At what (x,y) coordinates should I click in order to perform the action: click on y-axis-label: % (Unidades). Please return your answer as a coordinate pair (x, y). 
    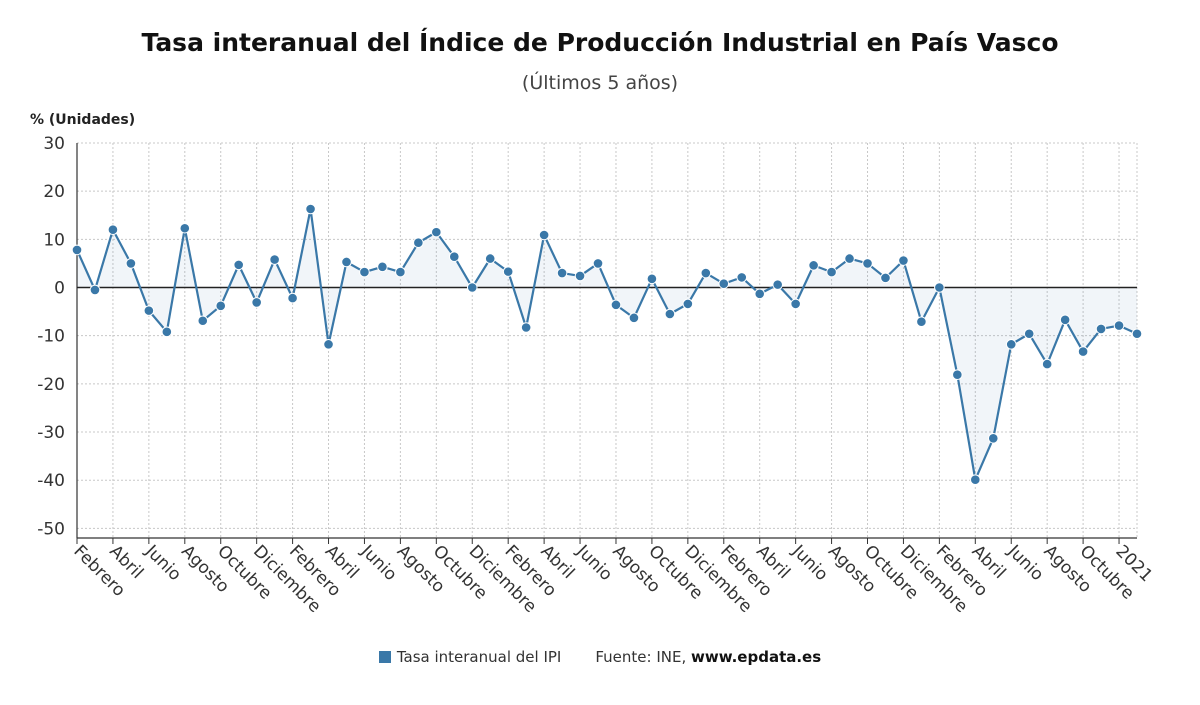
    Looking at the image, I should click on (83, 120).